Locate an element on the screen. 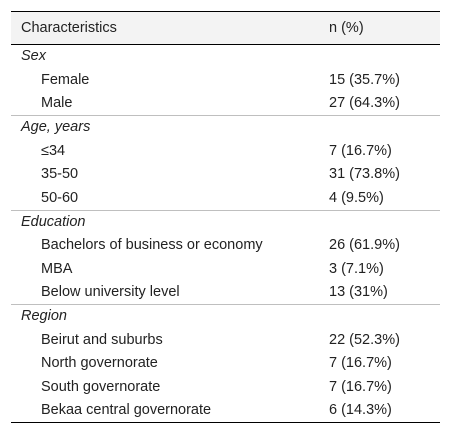 Image resolution: width=451 pixels, height=436 pixels. table-row: Beirut and suburbs 22 (52.3%) is located at coordinates (225, 340).